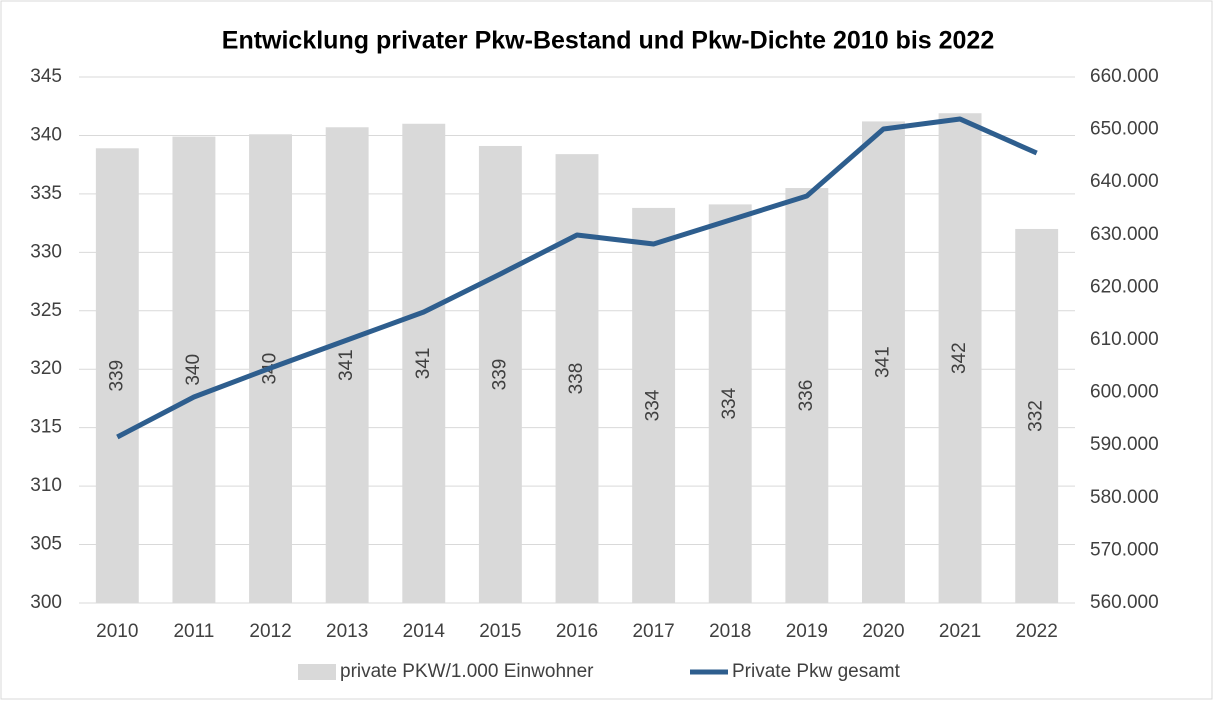  Describe the element at coordinates (1124, 129) in the screenshot. I see `y2-tick-label: 650.000` at that location.